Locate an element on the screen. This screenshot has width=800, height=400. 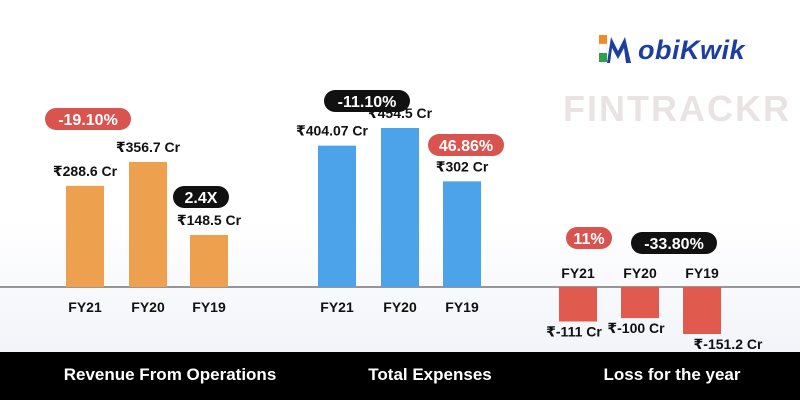
loss-value-label-fy20: ₹-100 Cr is located at coordinates (636, 328).